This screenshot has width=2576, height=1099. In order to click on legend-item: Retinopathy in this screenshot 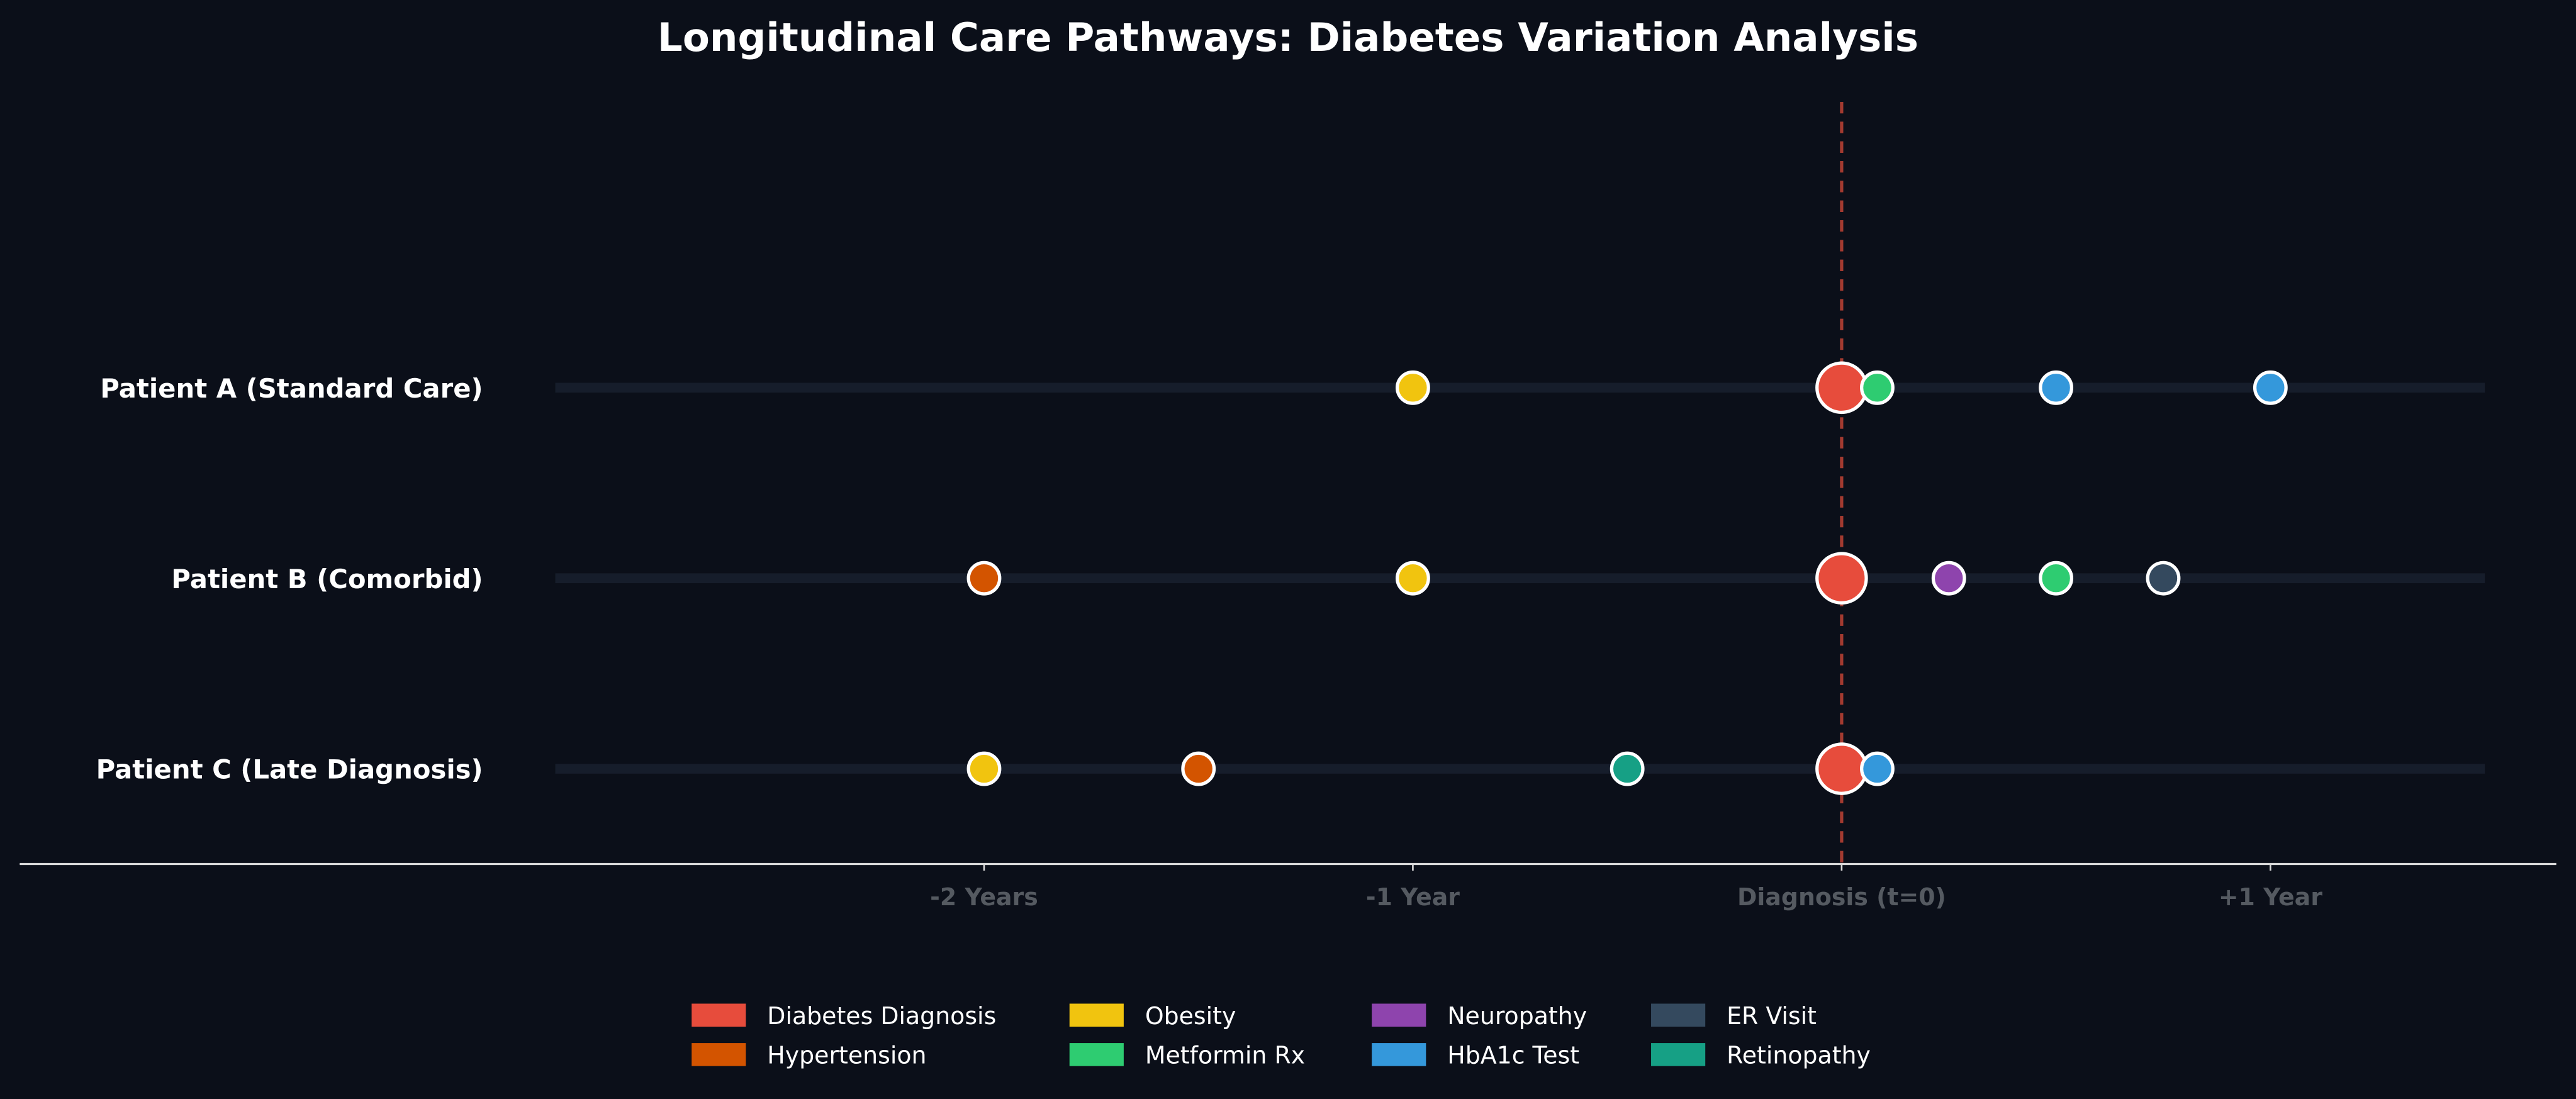, I will do `click(1761, 1055)`.